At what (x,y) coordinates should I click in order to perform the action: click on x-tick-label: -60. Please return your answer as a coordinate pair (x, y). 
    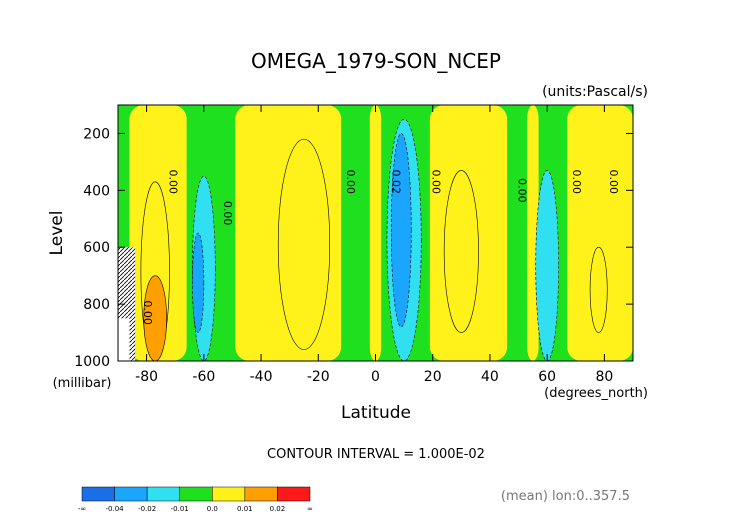
    Looking at the image, I should click on (203, 377).